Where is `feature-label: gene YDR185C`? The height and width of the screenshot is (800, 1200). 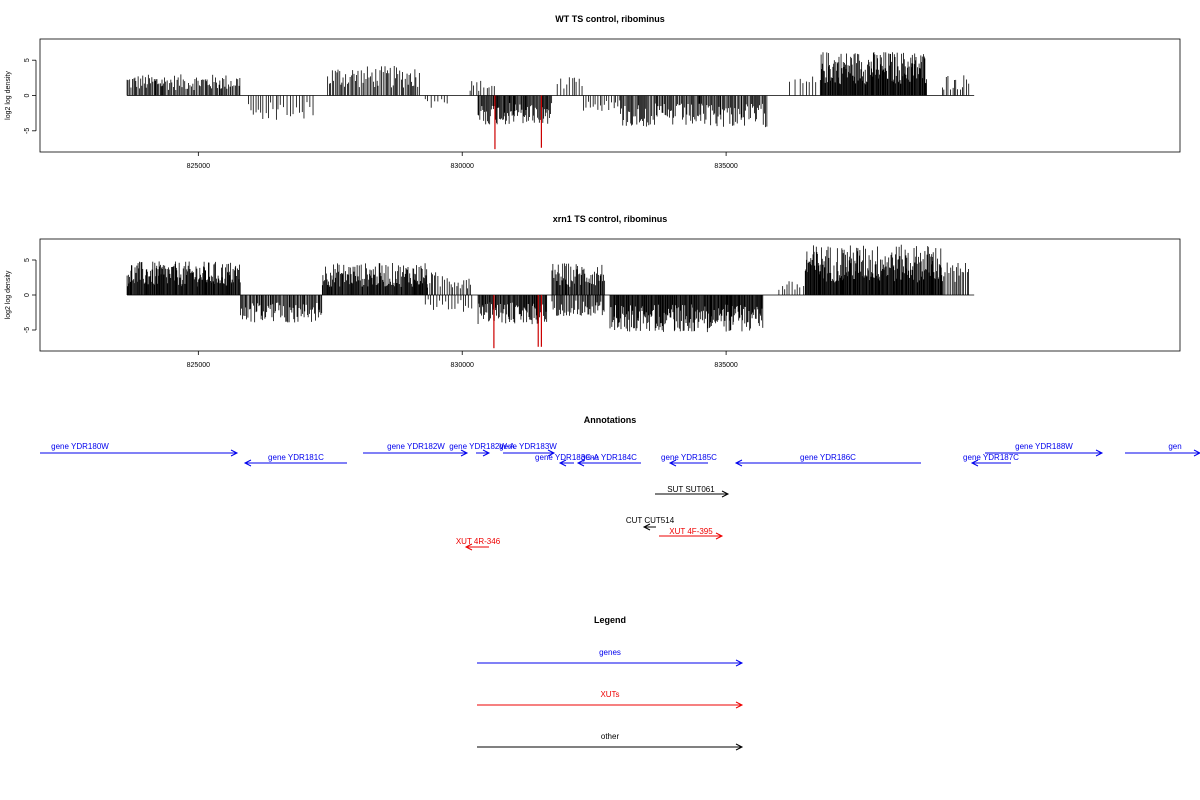
feature-label: gene YDR185C is located at coordinates (689, 457).